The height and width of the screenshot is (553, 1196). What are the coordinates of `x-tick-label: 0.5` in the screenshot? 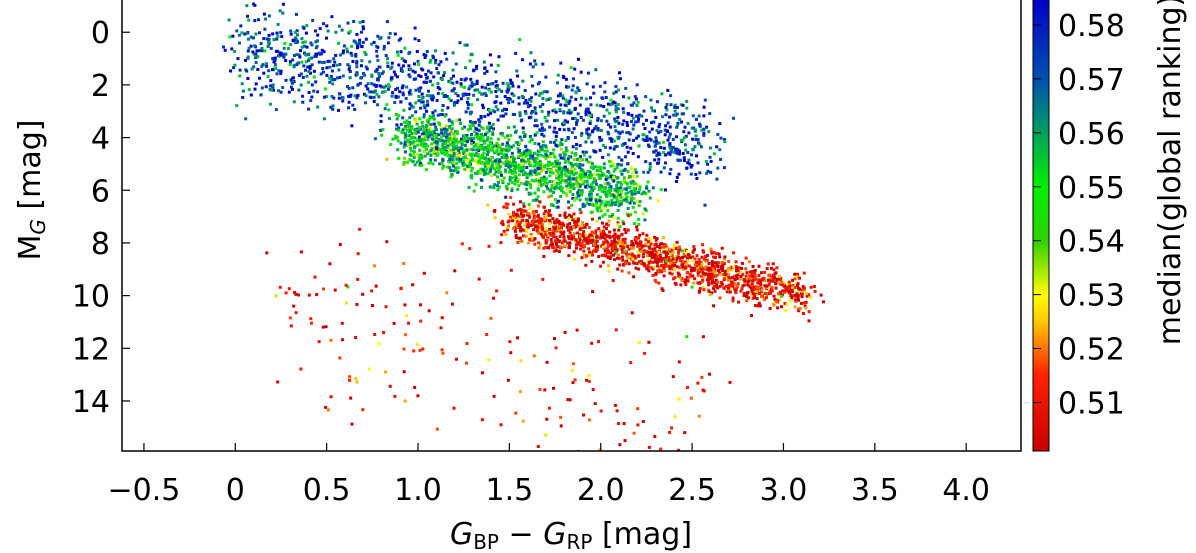 It's located at (327, 490).